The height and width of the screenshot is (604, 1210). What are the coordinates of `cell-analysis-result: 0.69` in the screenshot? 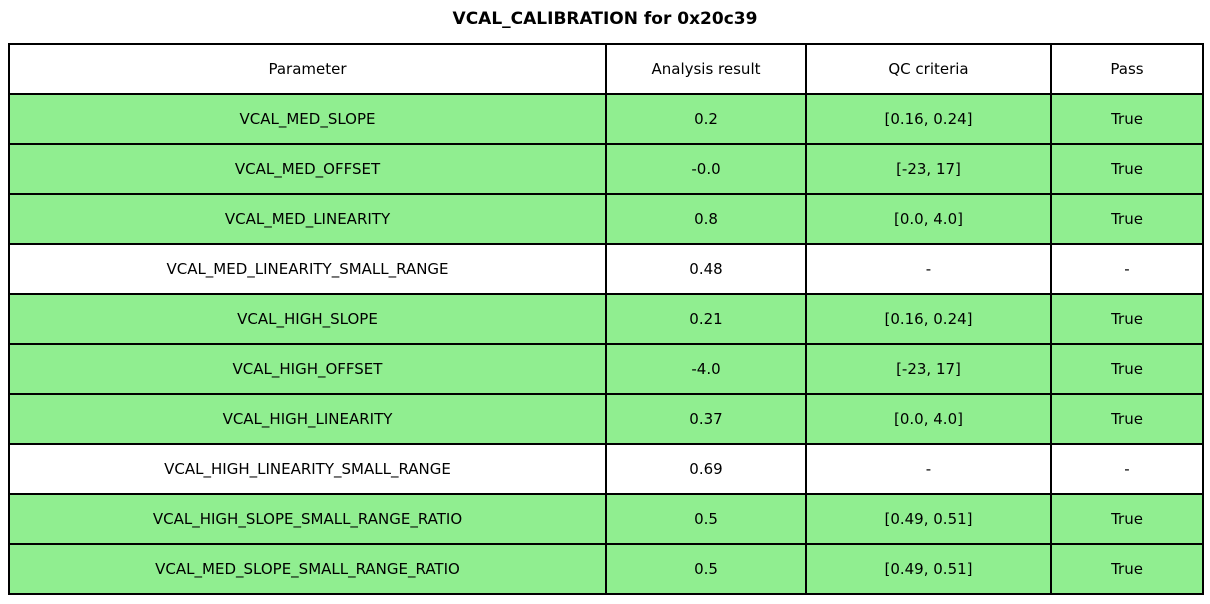 It's located at (706, 469).